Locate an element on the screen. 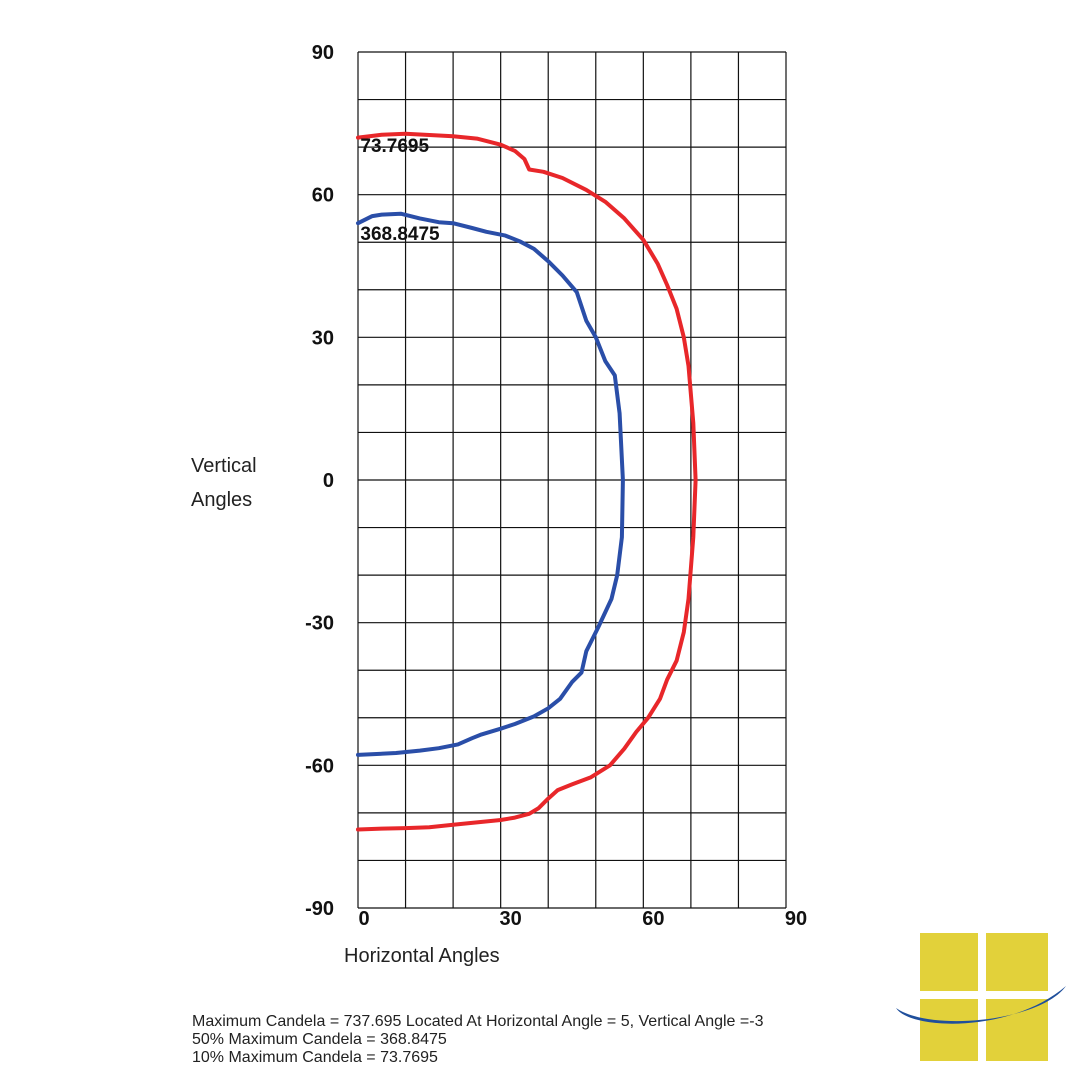  y-tick-label: 0 is located at coordinates (328, 481).